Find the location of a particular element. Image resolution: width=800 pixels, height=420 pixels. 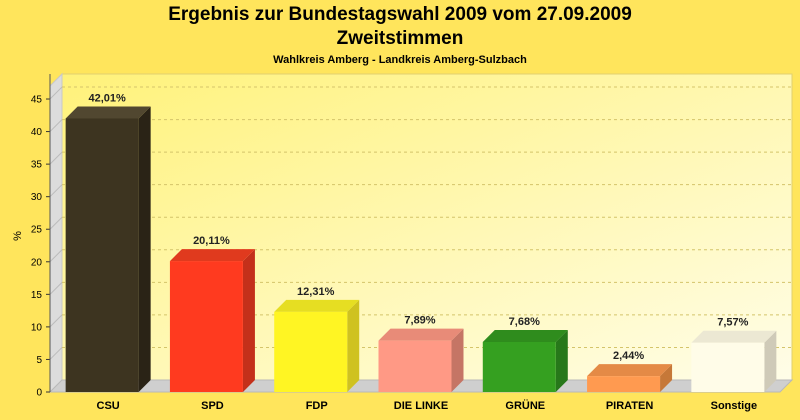

bar-sonstige: 7,57% is located at coordinates (734, 354).